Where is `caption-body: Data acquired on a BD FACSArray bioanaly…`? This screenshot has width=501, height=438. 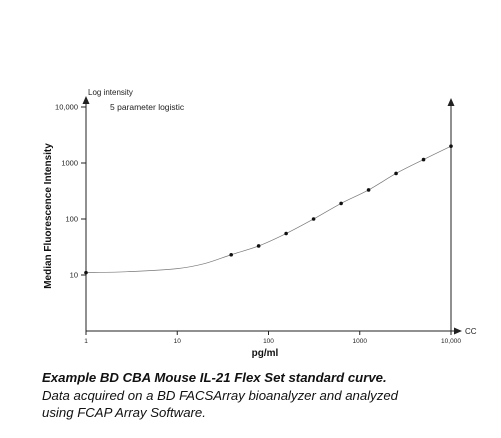 caption-body: Data acquired on a BD FACSArray bioanaly… is located at coordinates (262, 404).